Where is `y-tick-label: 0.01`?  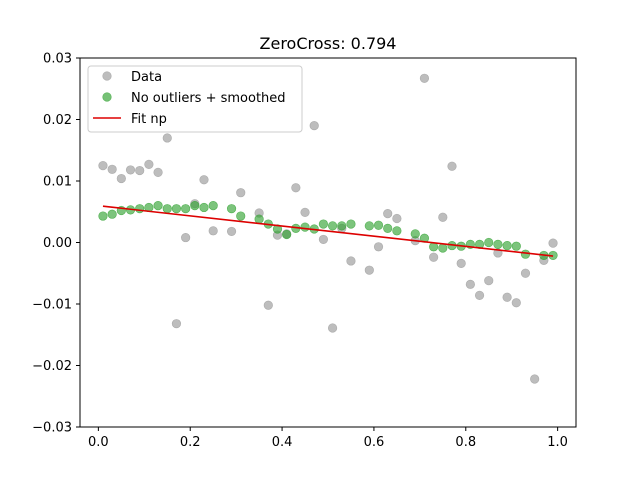
y-tick-label: 0.01 is located at coordinates (57, 182).